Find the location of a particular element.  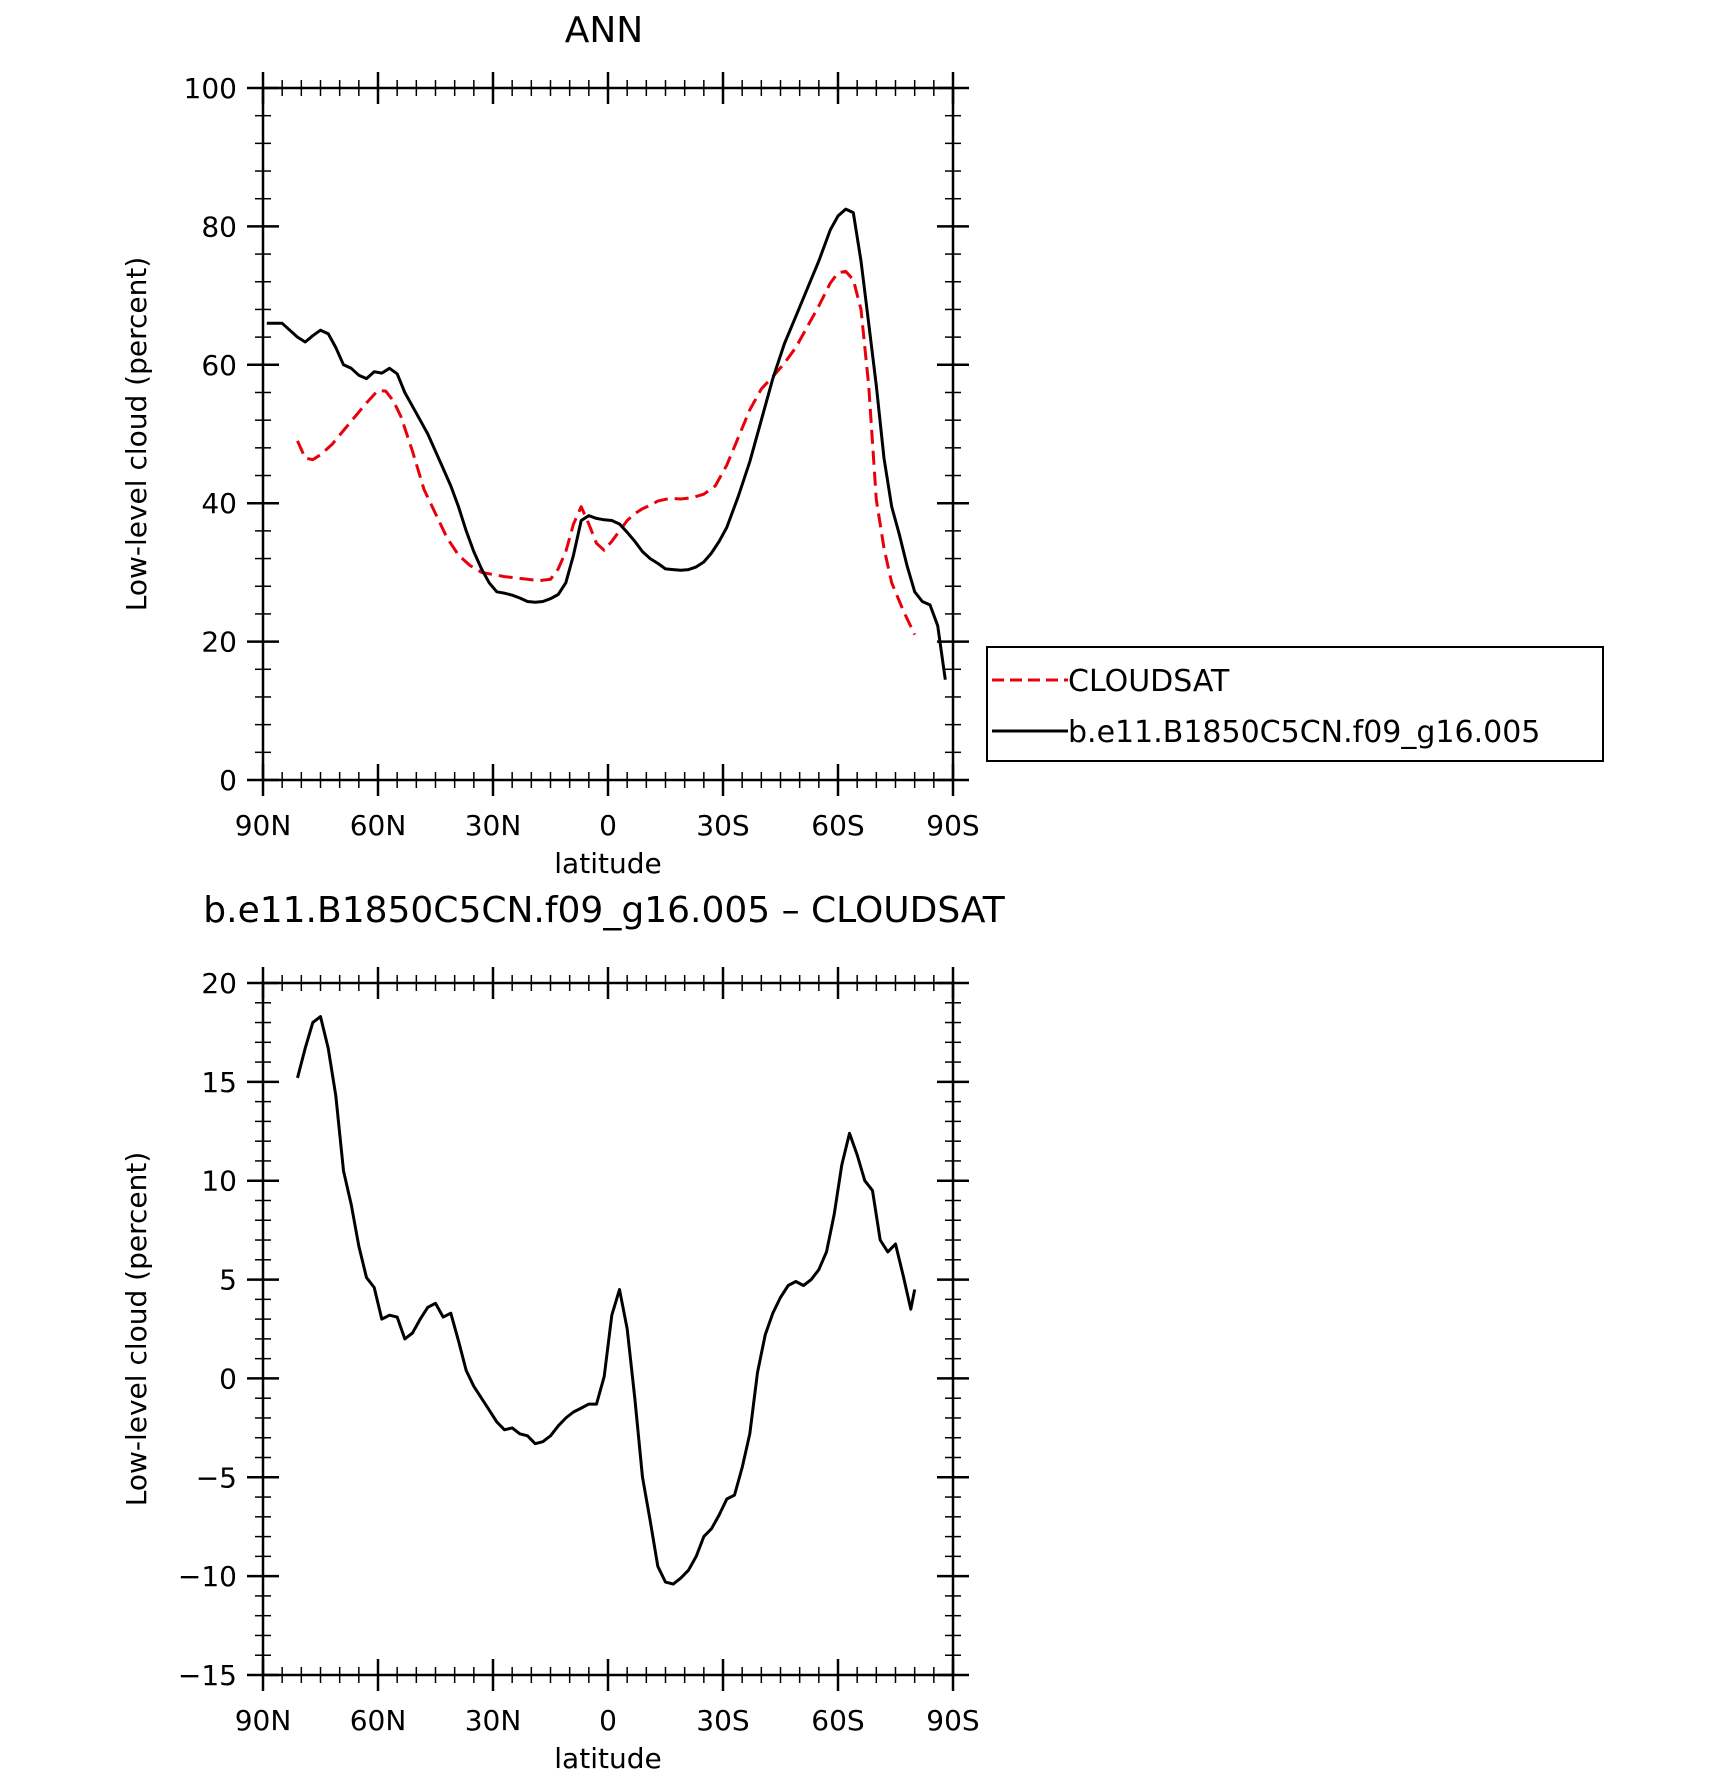

bottom-y-tick-label: 5 is located at coordinates (228, 1280).